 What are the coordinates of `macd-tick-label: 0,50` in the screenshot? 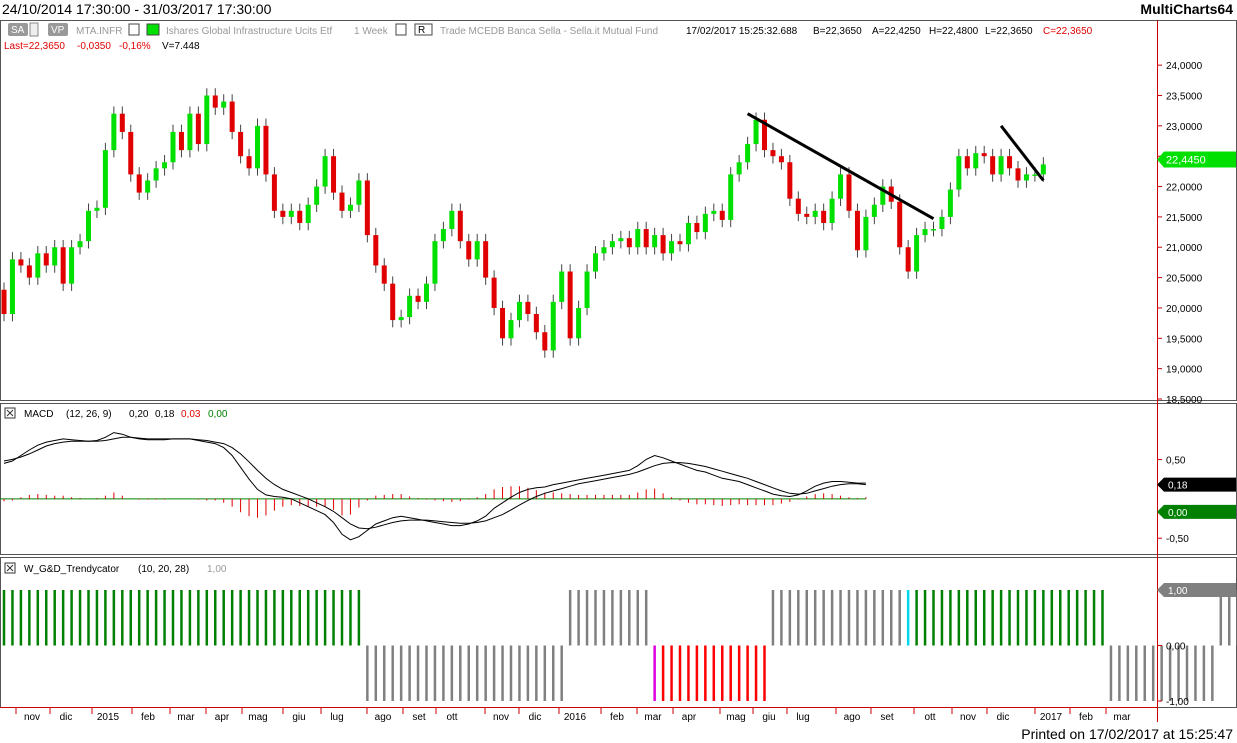 It's located at (1176, 460).